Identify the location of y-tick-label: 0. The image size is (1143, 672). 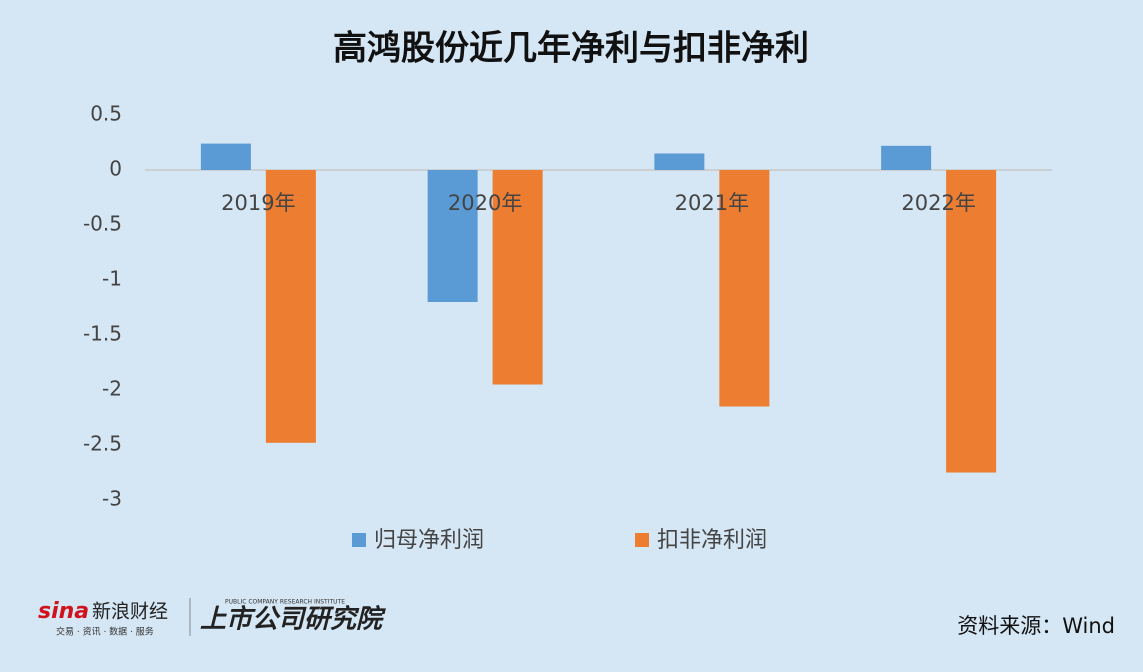
(115, 169).